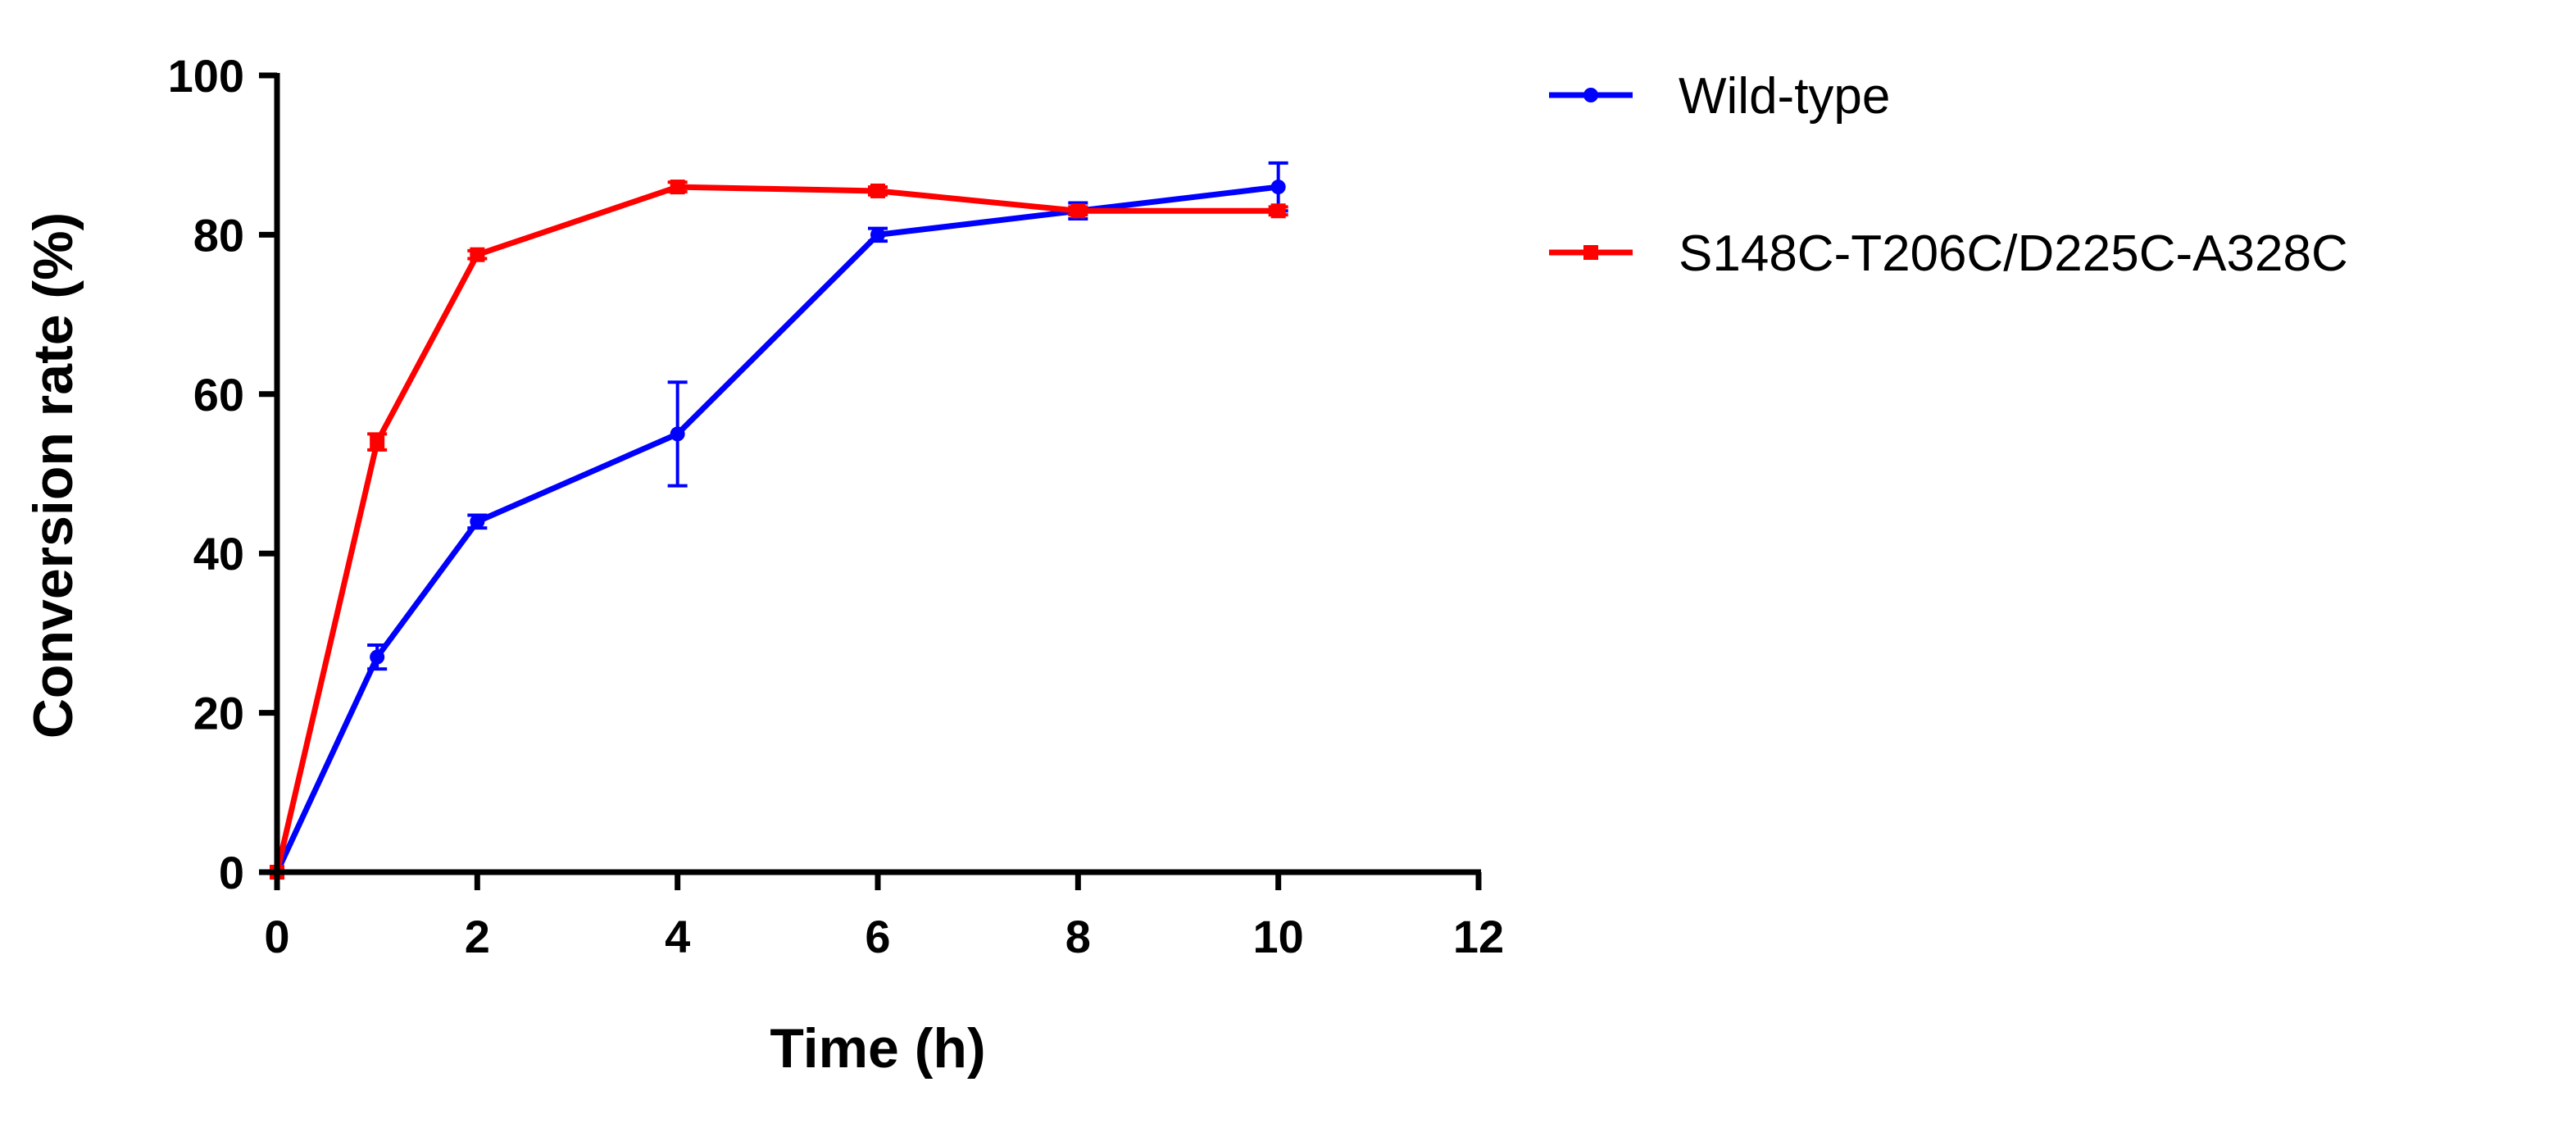  I want to click on y-tick-label: 100, so click(206, 76).